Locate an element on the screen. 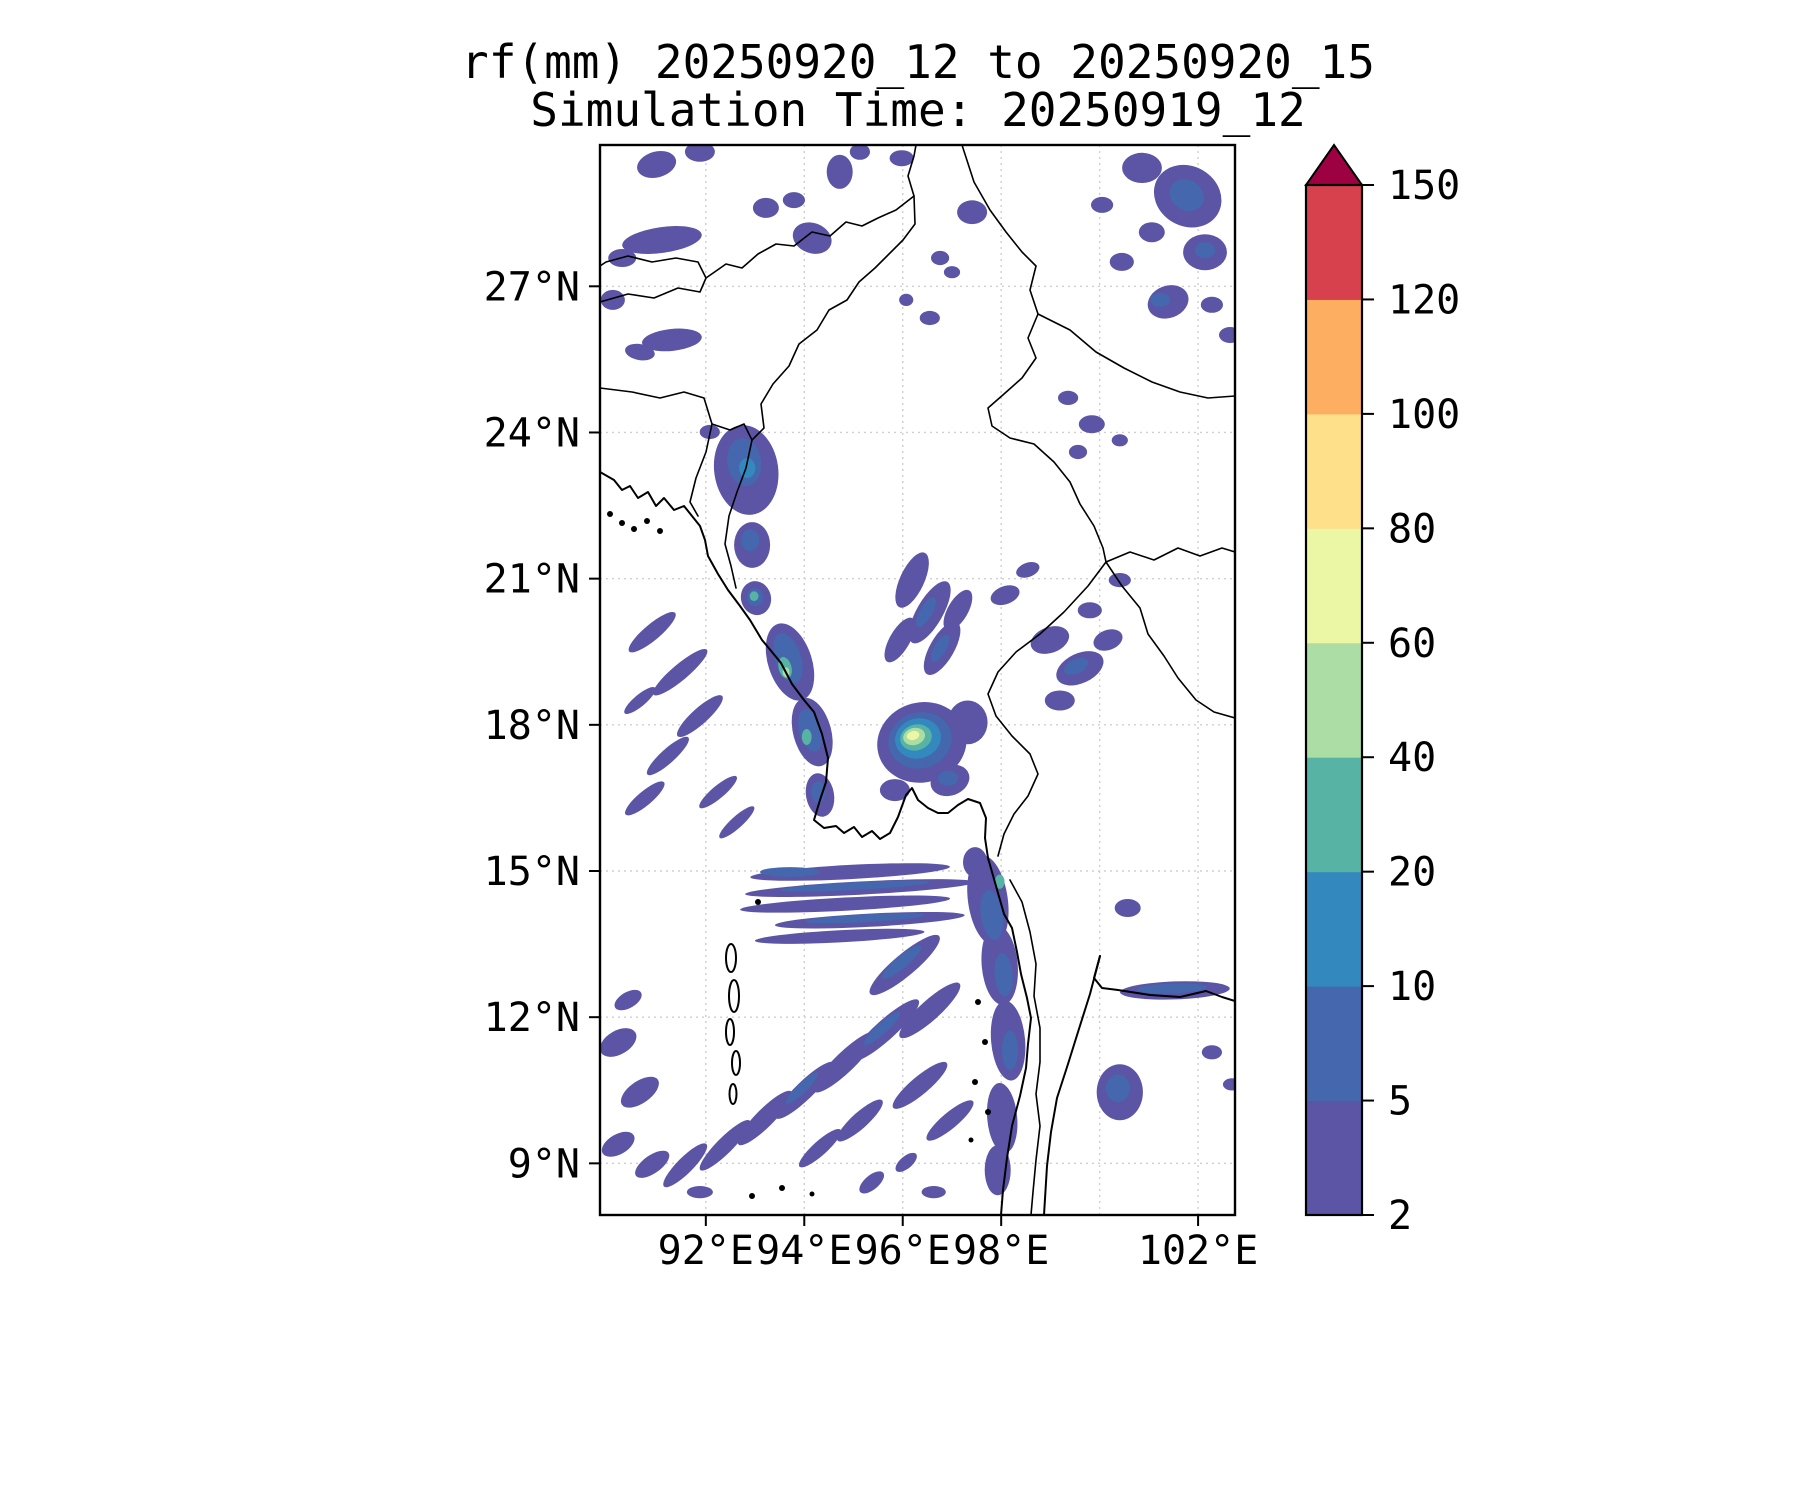 The width and height of the screenshot is (1800, 1500). y-tick-label: 27°N is located at coordinates (532, 287).